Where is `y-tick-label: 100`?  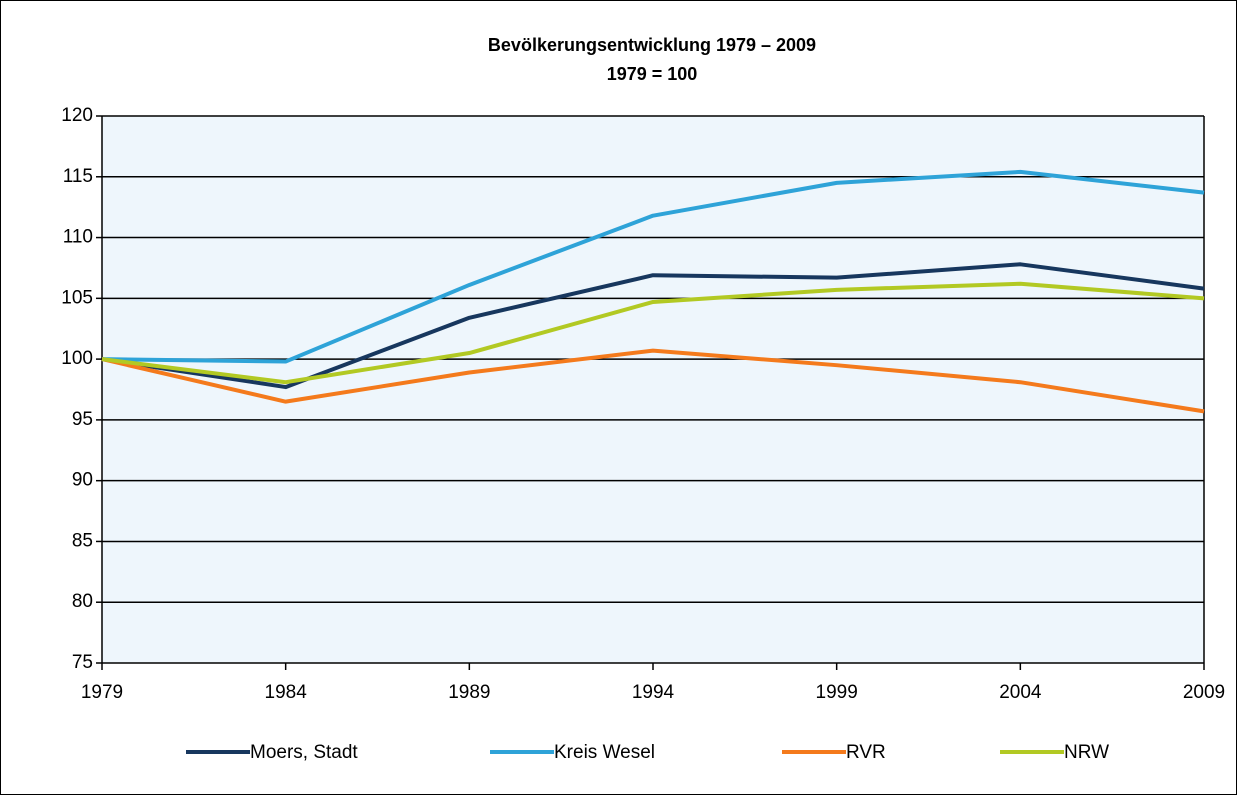
y-tick-label: 100 is located at coordinates (77, 358).